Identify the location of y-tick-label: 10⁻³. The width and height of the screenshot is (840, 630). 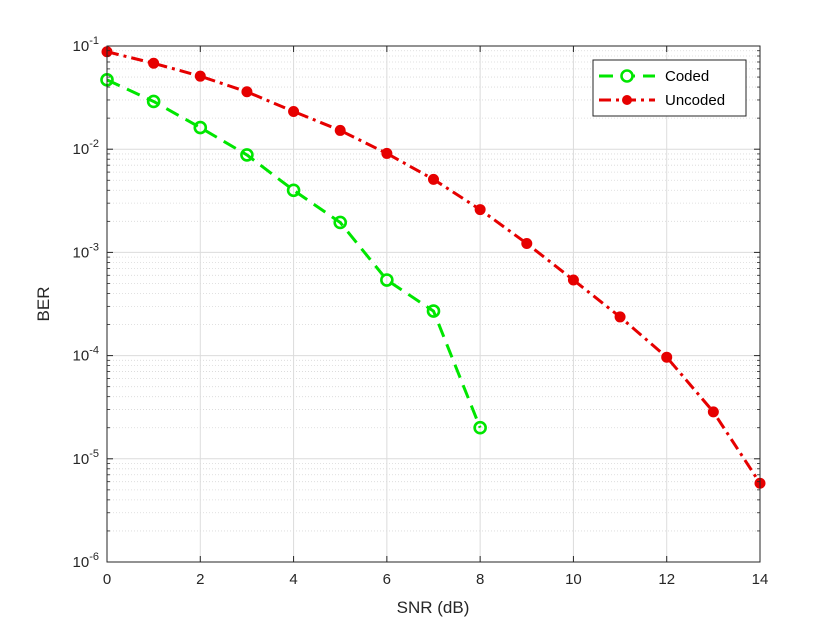
(86, 251).